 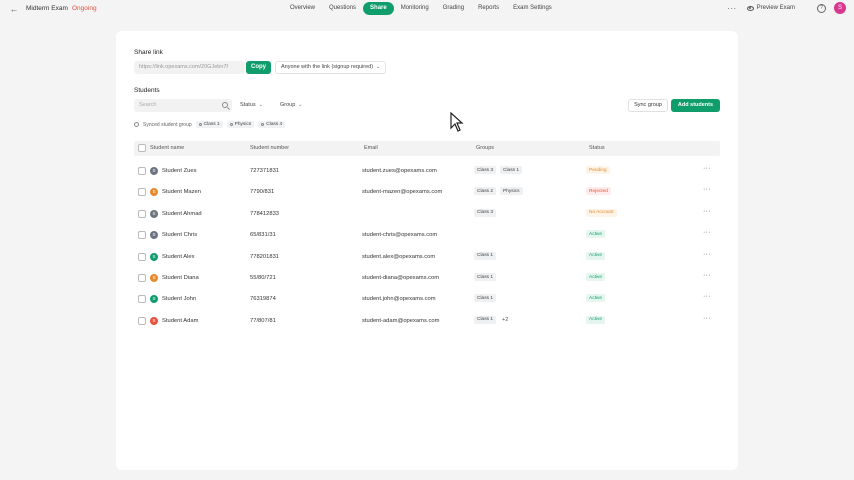 I want to click on student-email: student.alex@opexams.com, so click(x=399, y=256).